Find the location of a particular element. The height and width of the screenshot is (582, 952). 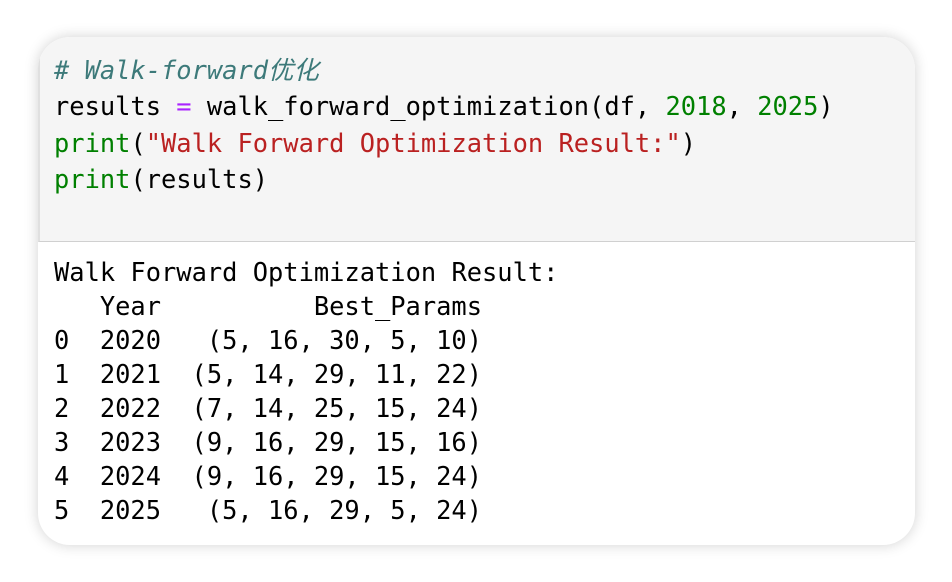

row-index: 5 is located at coordinates (62, 510).